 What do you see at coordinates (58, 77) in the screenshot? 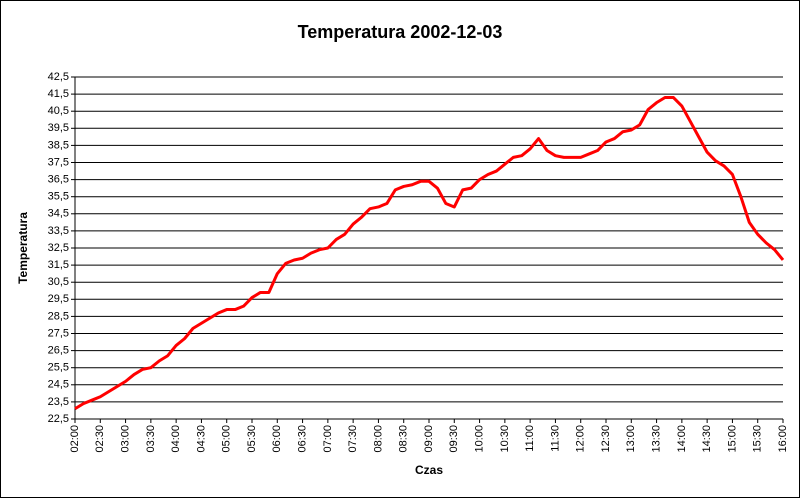
I see `y-tick-label: 42,5` at bounding box center [58, 77].